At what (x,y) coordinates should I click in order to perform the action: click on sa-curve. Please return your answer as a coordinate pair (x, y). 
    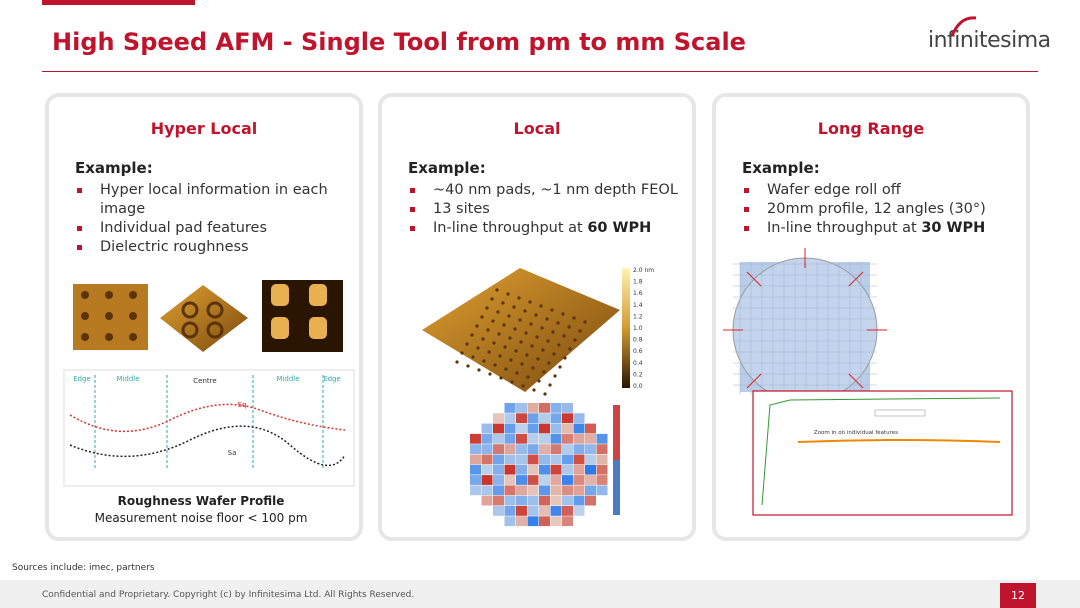
    Looking at the image, I should click on (207, 446).